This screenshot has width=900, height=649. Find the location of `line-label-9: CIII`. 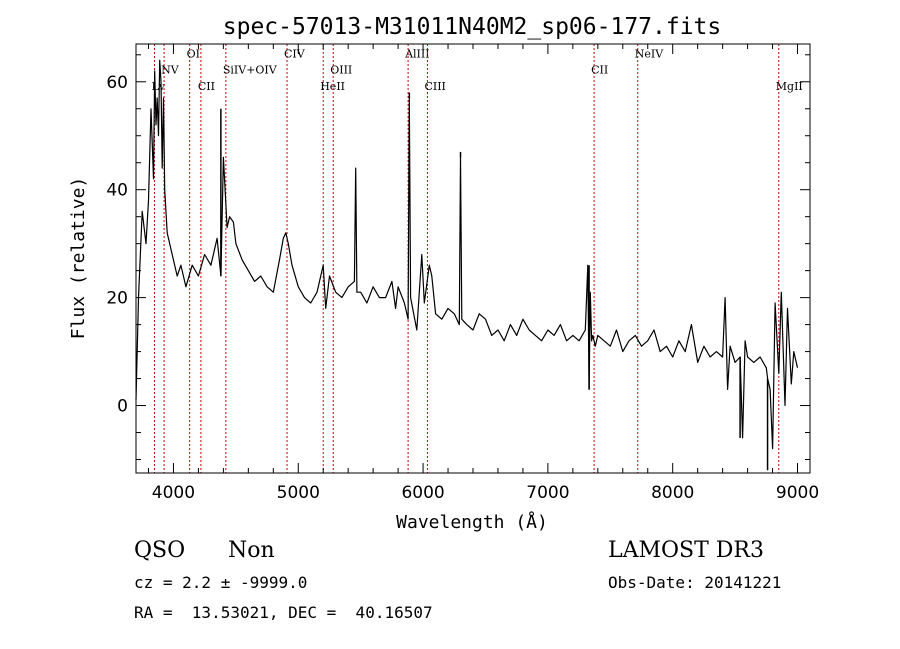

line-label-9: CIII is located at coordinates (434, 86).